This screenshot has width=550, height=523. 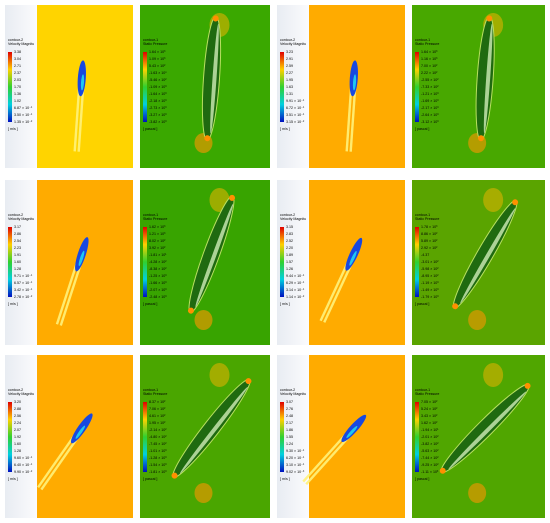 I want to click on legend-label: 3.92 × 10², so click(x=157, y=248).